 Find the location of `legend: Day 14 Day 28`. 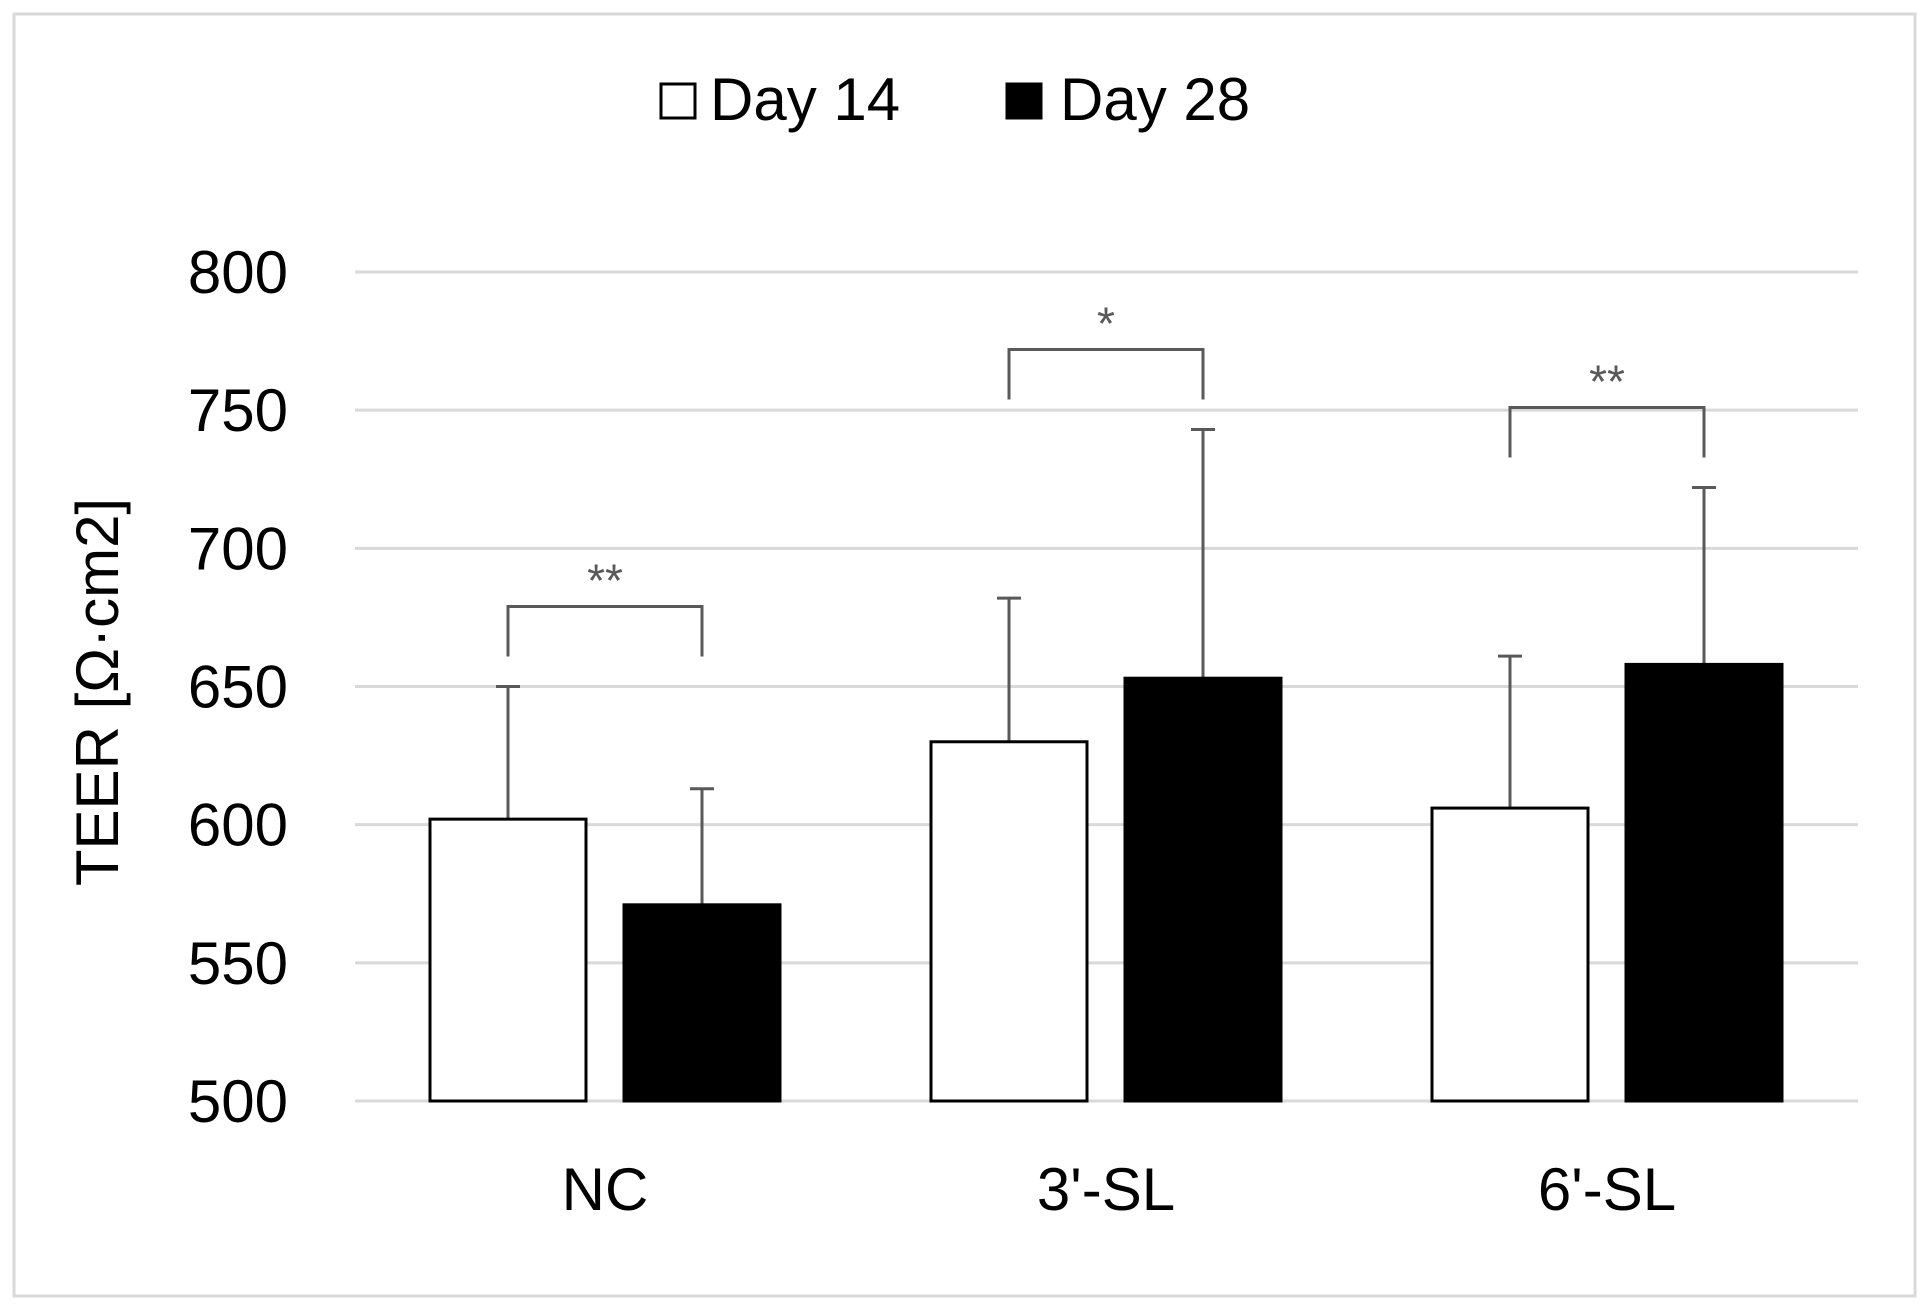

legend: Day 14 Day 28 is located at coordinates (954, 99).